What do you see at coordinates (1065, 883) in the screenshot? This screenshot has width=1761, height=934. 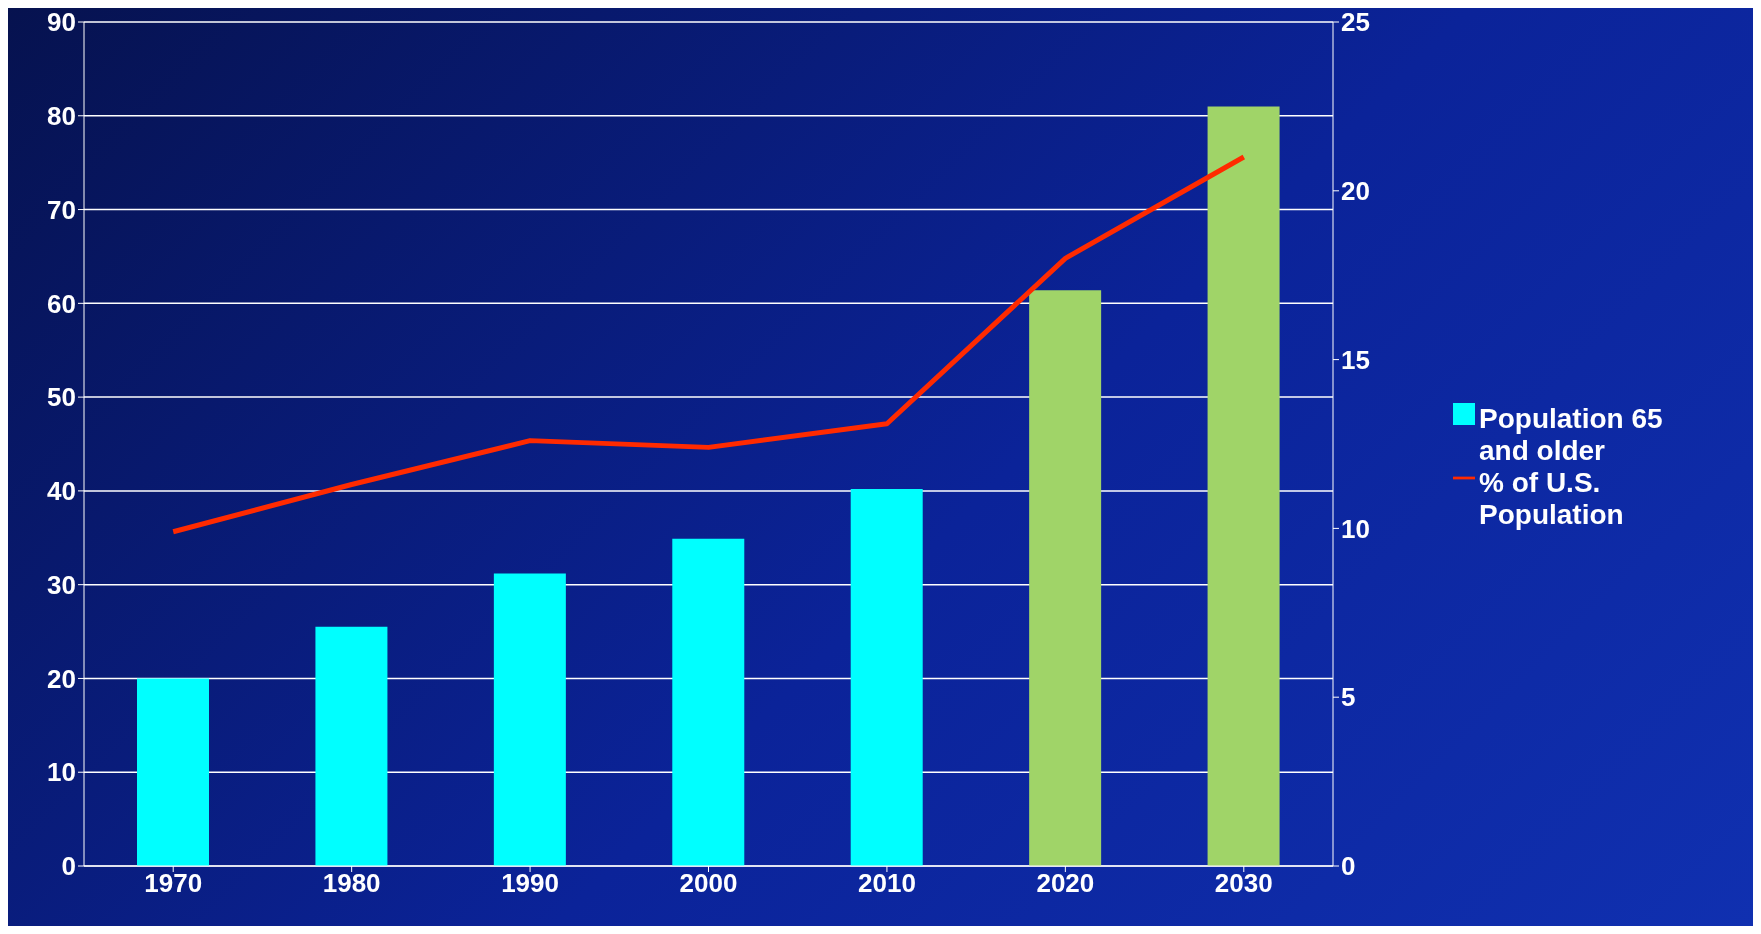 I see `x-tick-label: 2020` at bounding box center [1065, 883].